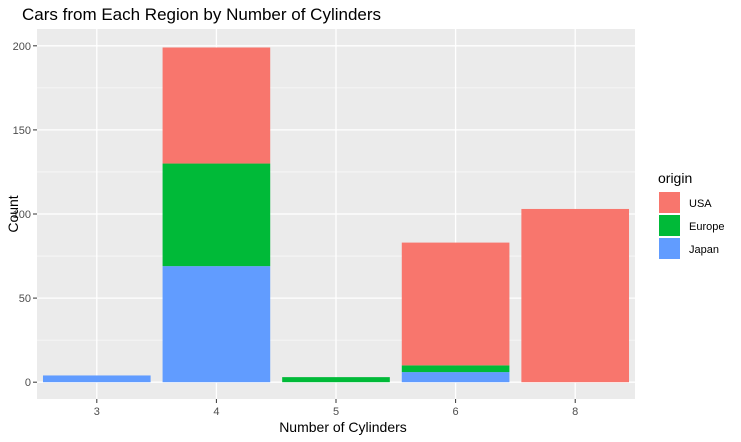  What do you see at coordinates (691, 214) in the screenshot?
I see `legend: origin USA Europe Japan` at bounding box center [691, 214].